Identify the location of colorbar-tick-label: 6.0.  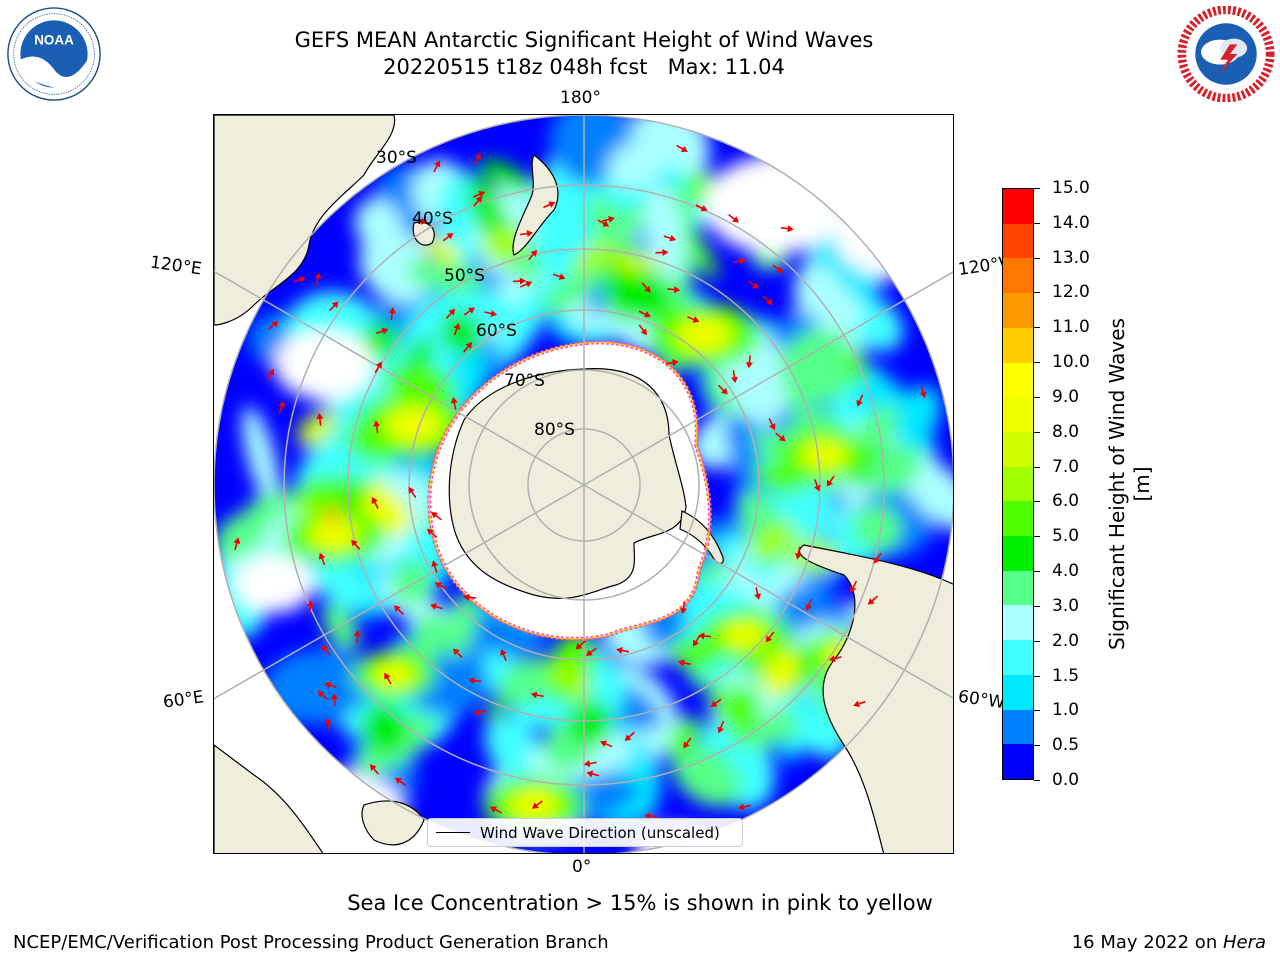
(1056, 501).